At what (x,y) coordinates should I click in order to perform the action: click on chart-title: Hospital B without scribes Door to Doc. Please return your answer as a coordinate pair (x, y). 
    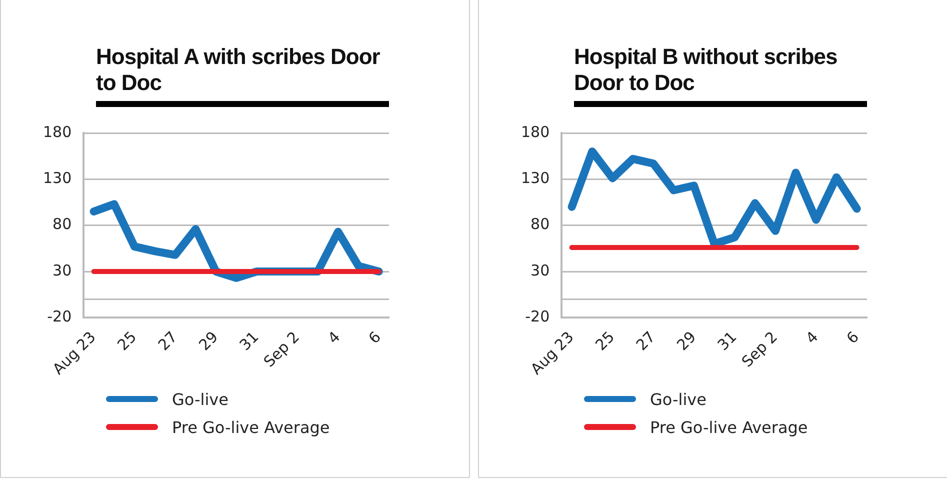
    Looking at the image, I should click on (706, 70).